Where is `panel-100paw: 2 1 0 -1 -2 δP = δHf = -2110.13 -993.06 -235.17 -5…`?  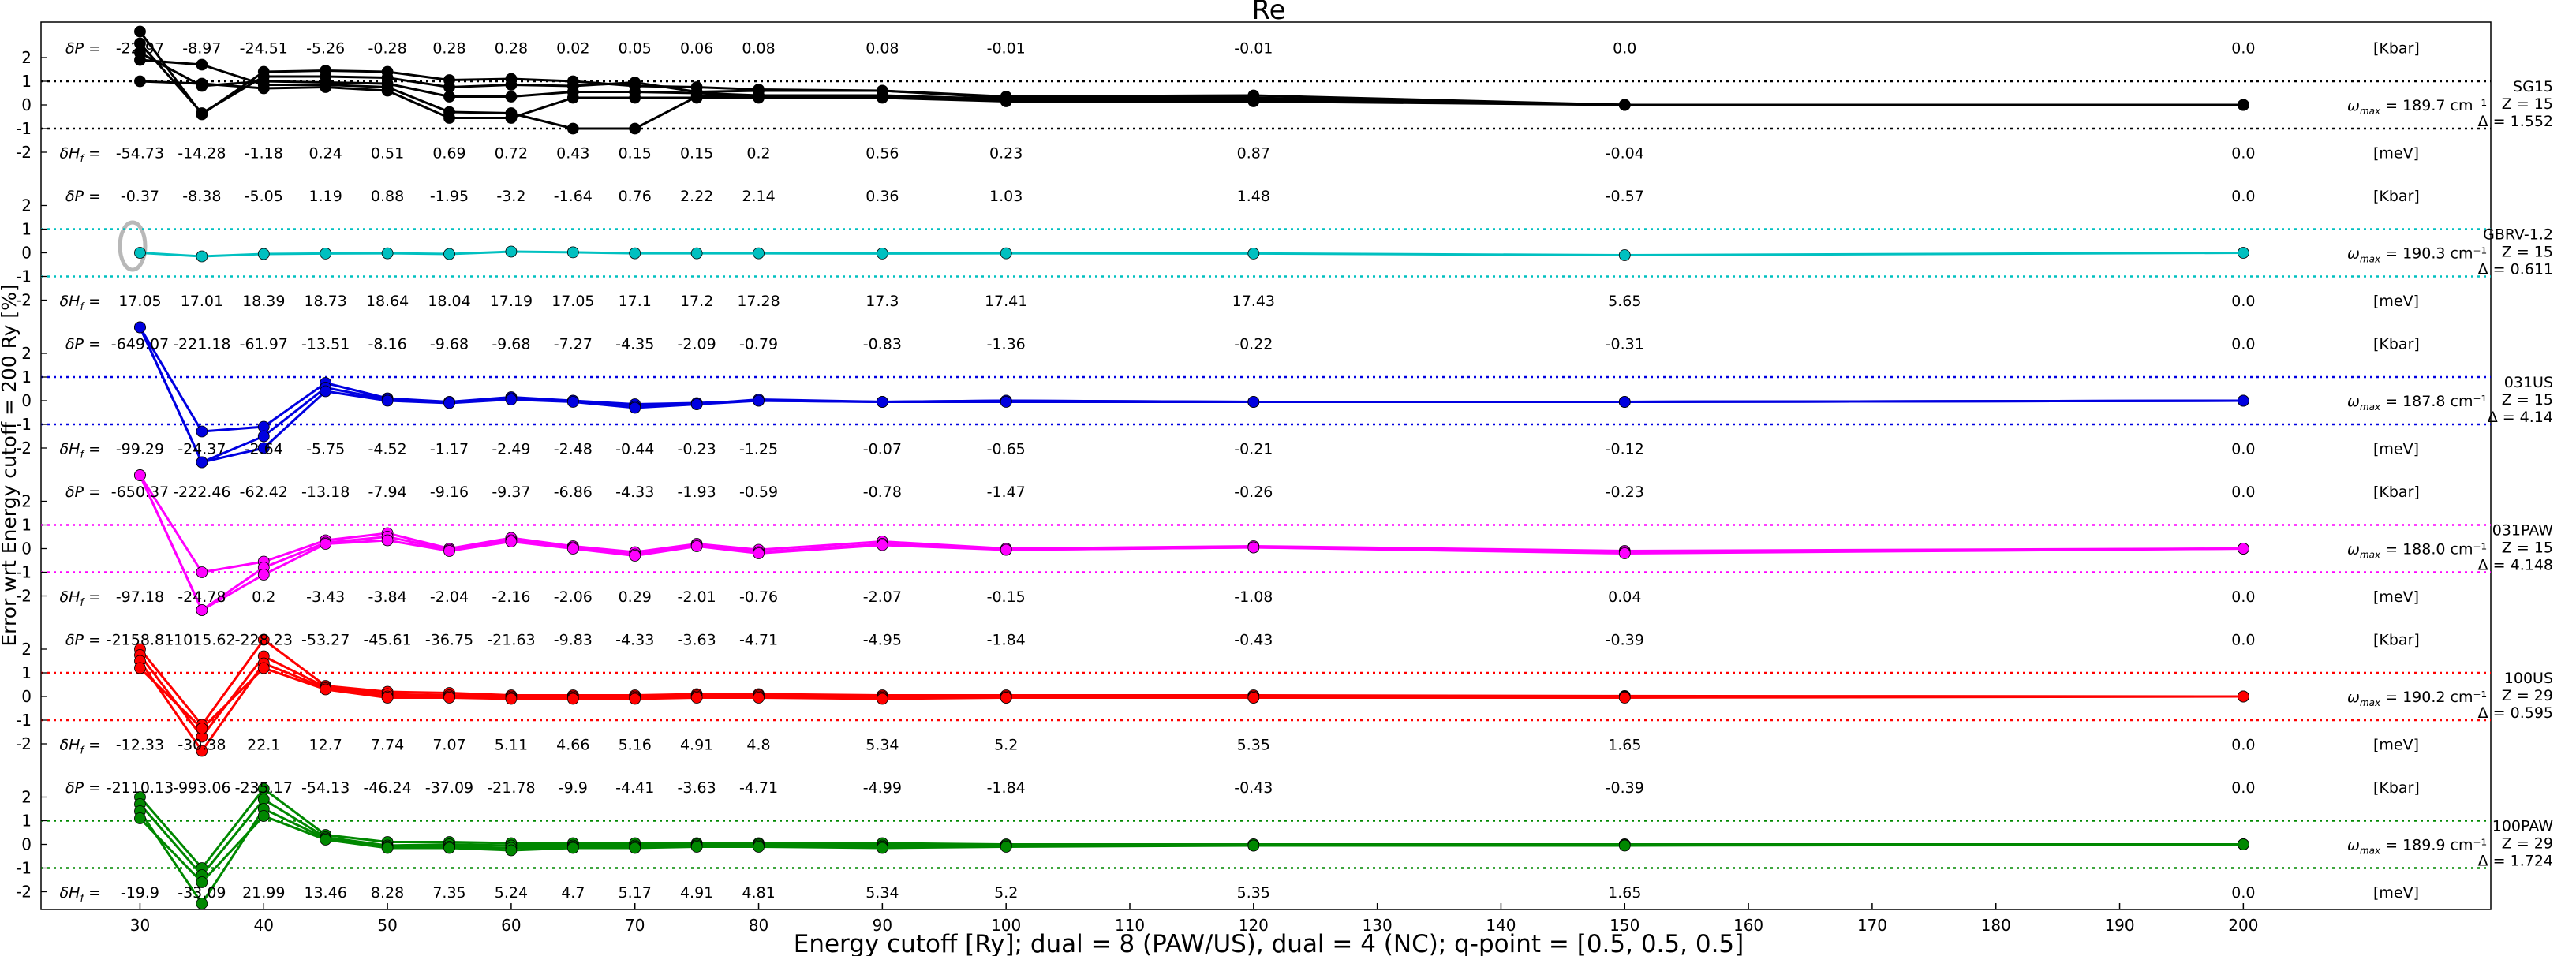 panel-100paw: 2 1 0 -1 -2 δP = δHf = -2110.13 -993.06 -235.17 -5… is located at coordinates (1284, 844).